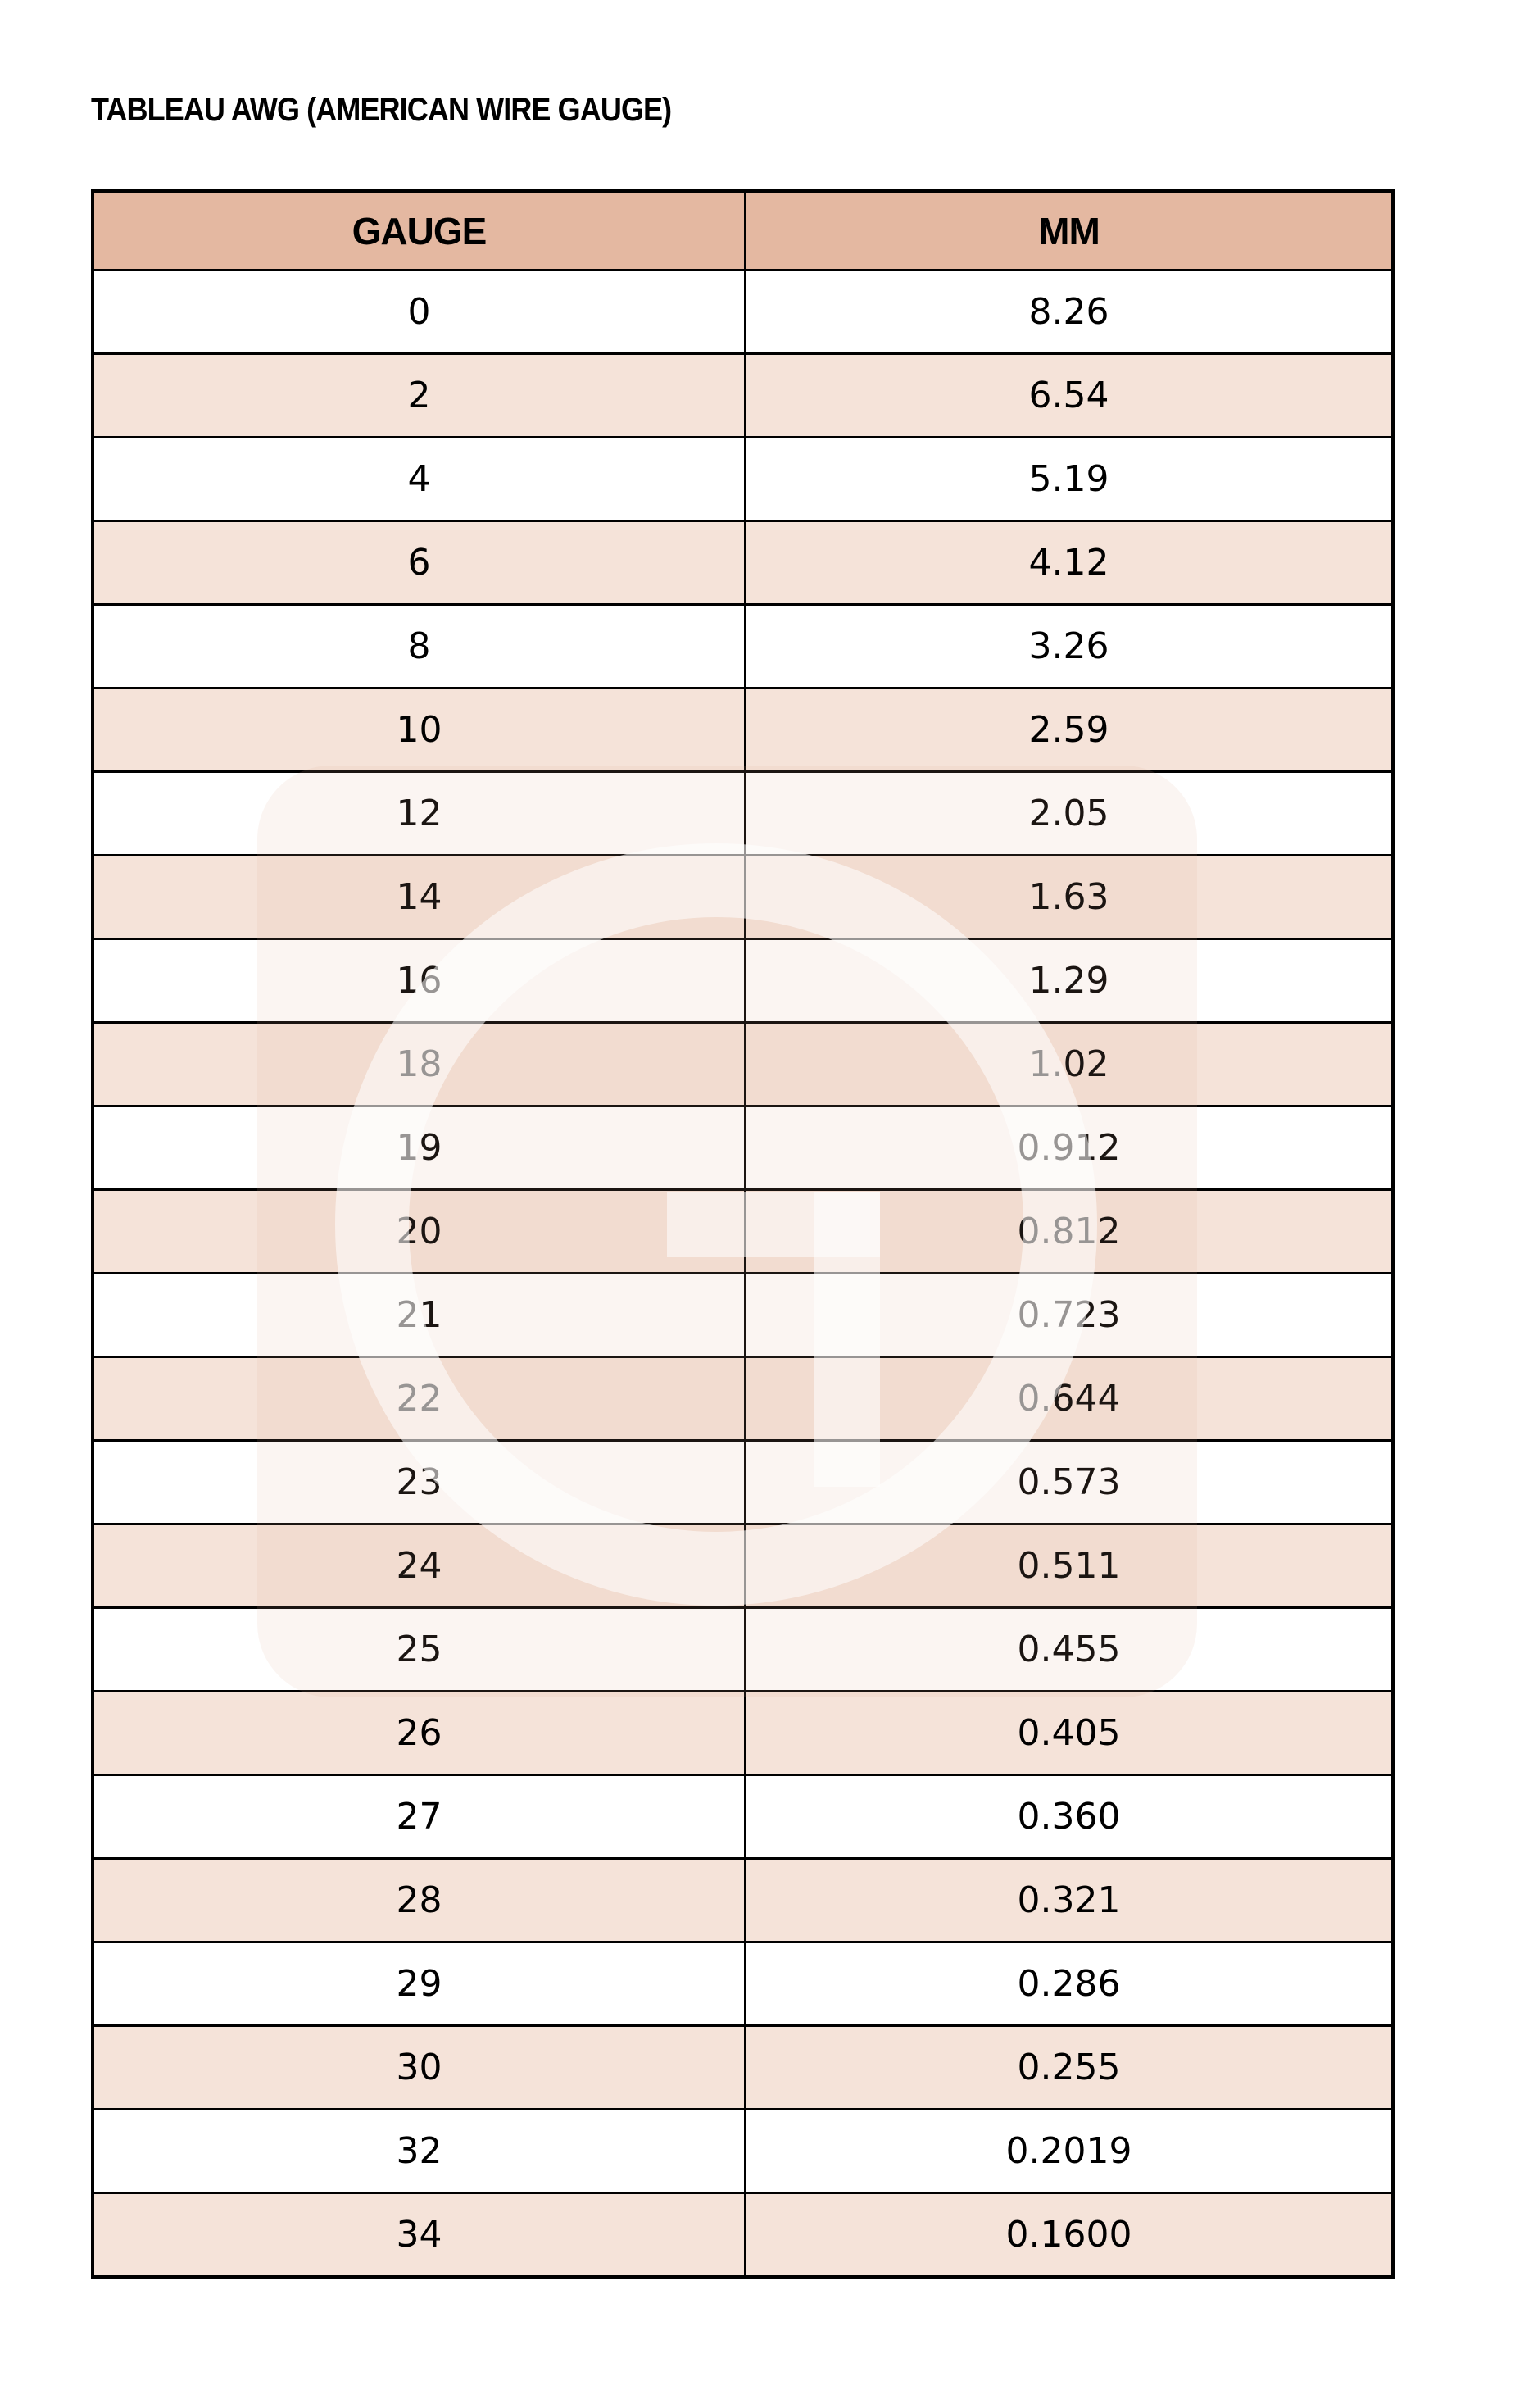 The width and height of the screenshot is (1515, 2408). Describe the element at coordinates (418, 2151) in the screenshot. I see `gauge-cell: 32` at that location.